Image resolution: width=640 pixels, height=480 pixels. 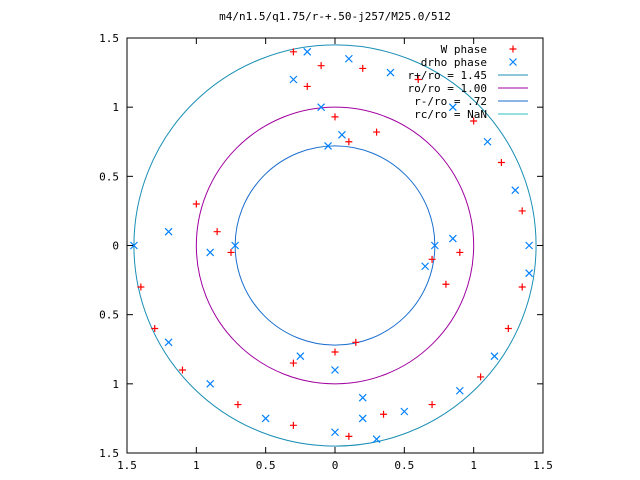 I want to click on legend-label: r-/ro = .72, so click(x=450, y=101).